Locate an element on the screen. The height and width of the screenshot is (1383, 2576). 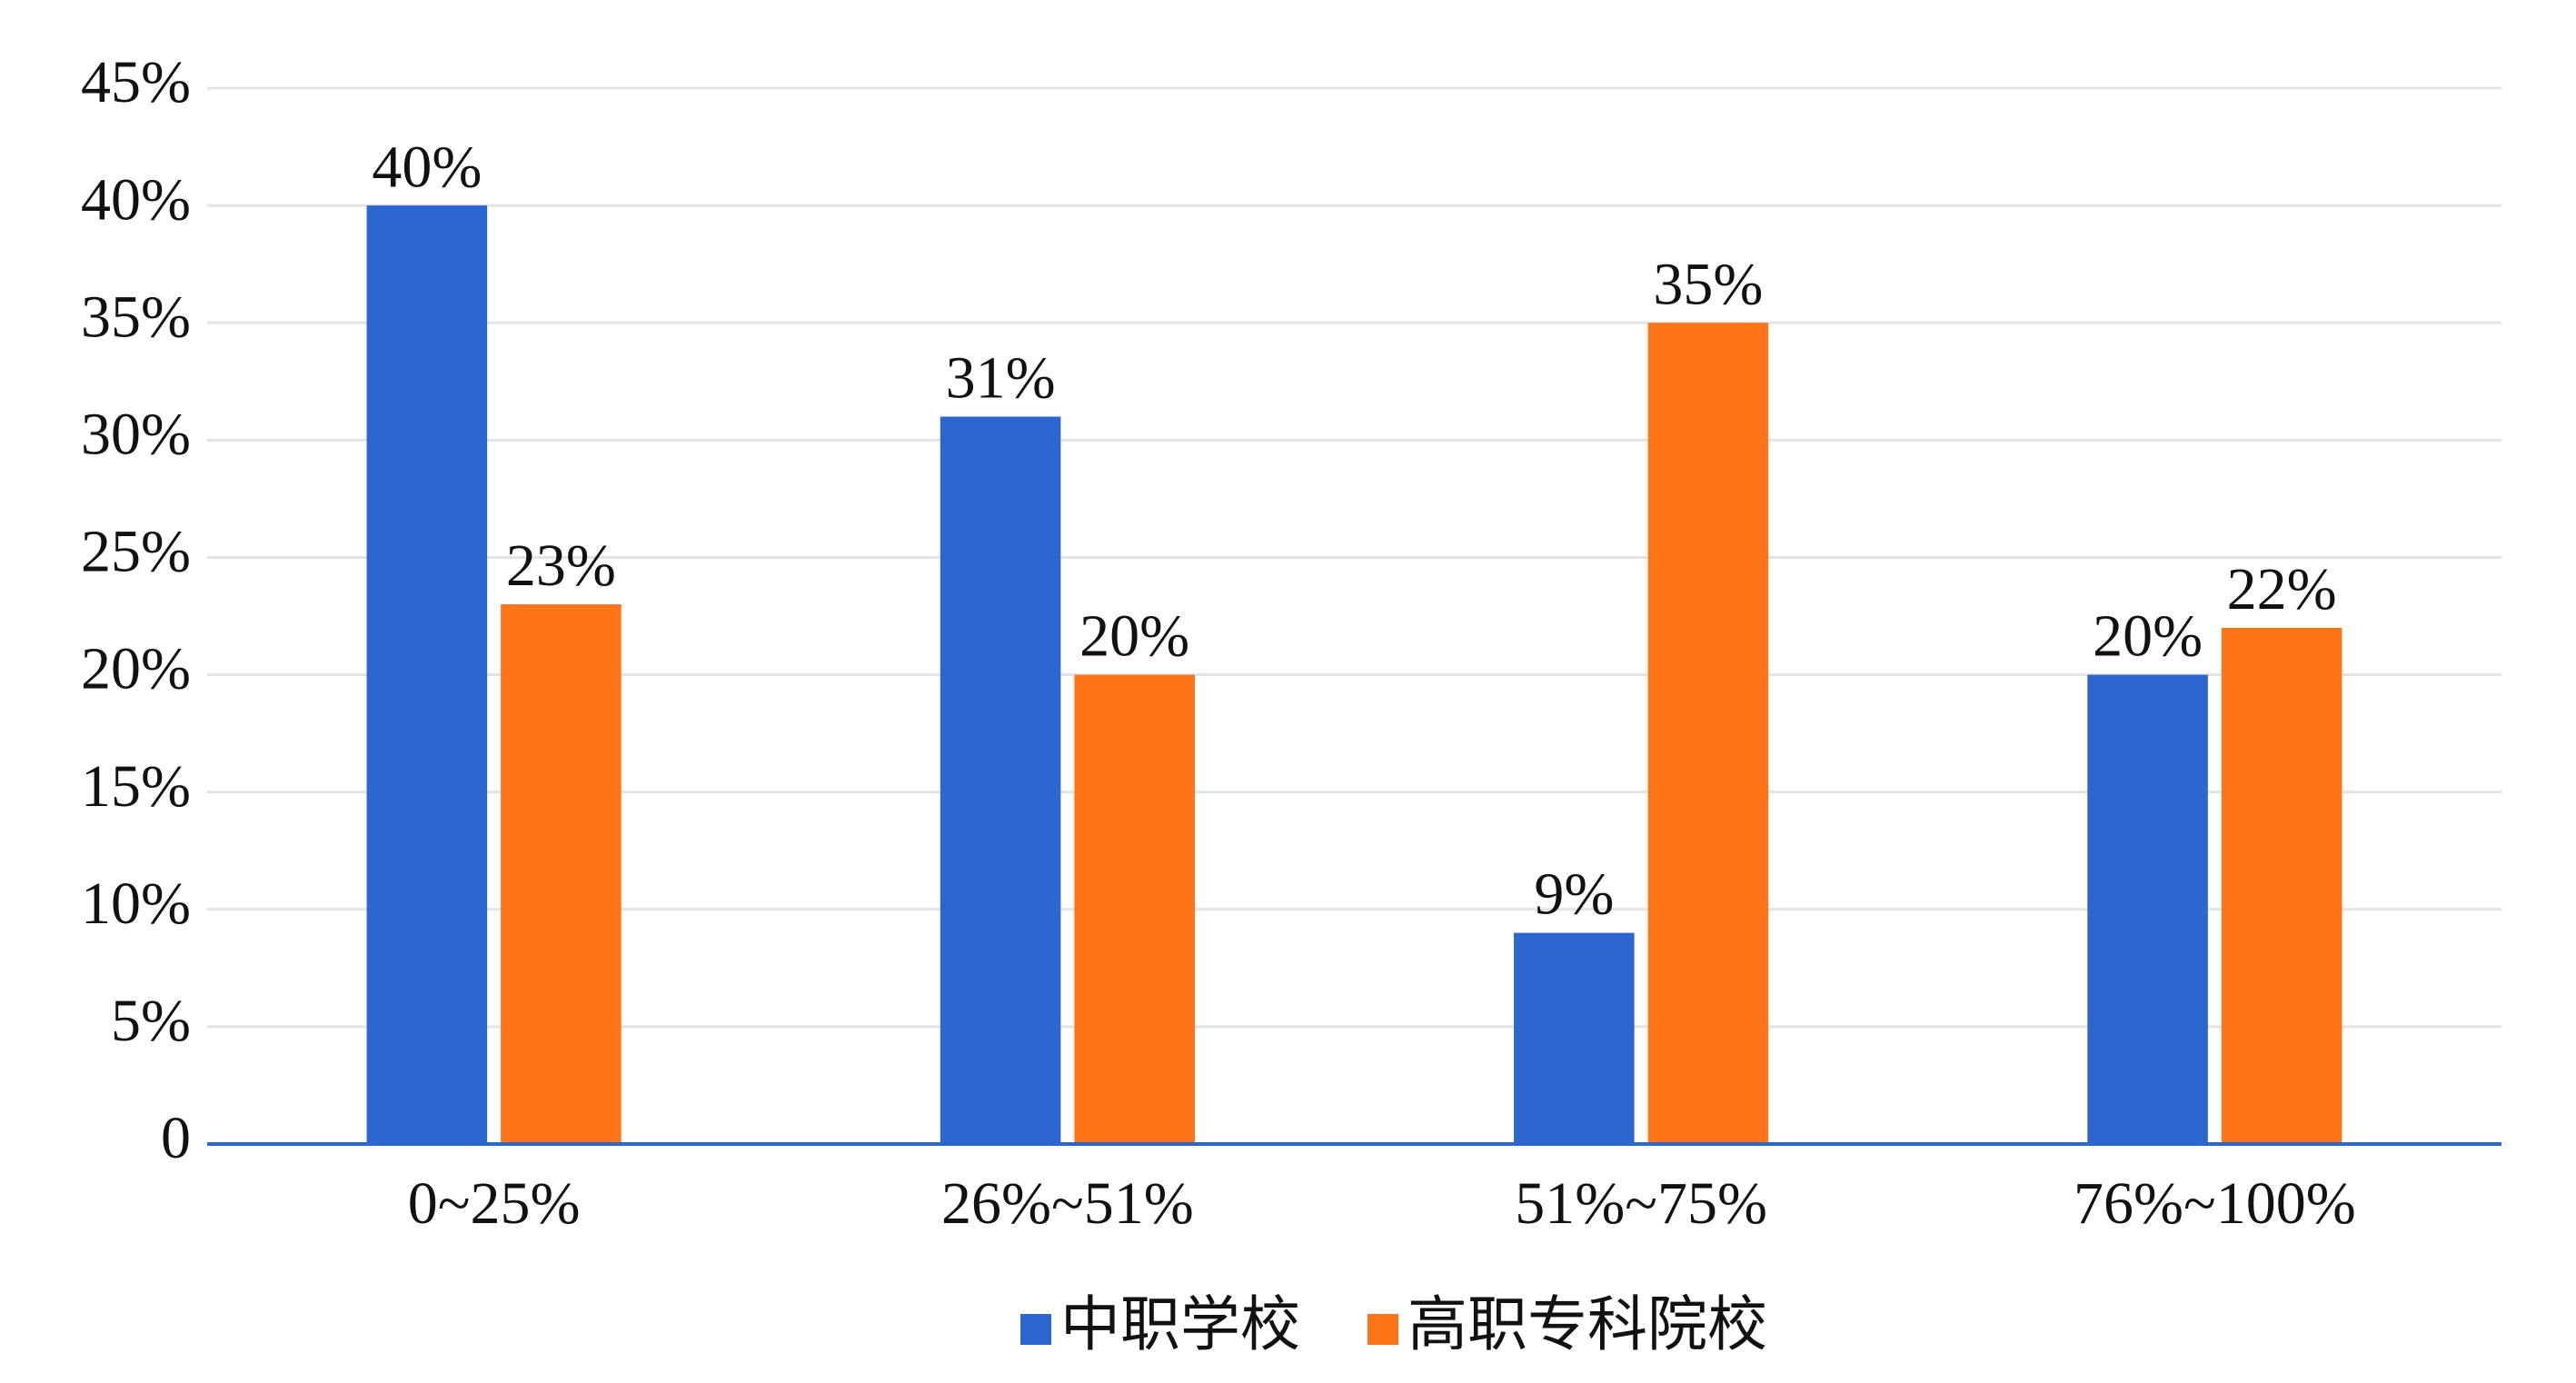
legend-label: 中职学校 is located at coordinates (1180, 1325).